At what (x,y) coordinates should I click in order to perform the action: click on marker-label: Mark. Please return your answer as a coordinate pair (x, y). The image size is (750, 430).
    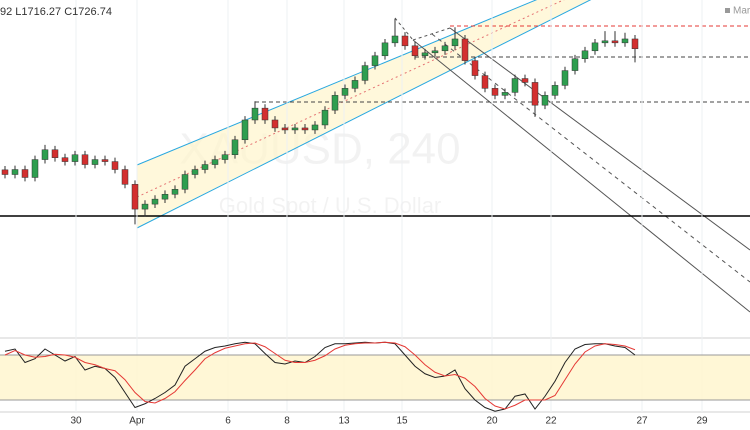
    Looking at the image, I should click on (741, 11).